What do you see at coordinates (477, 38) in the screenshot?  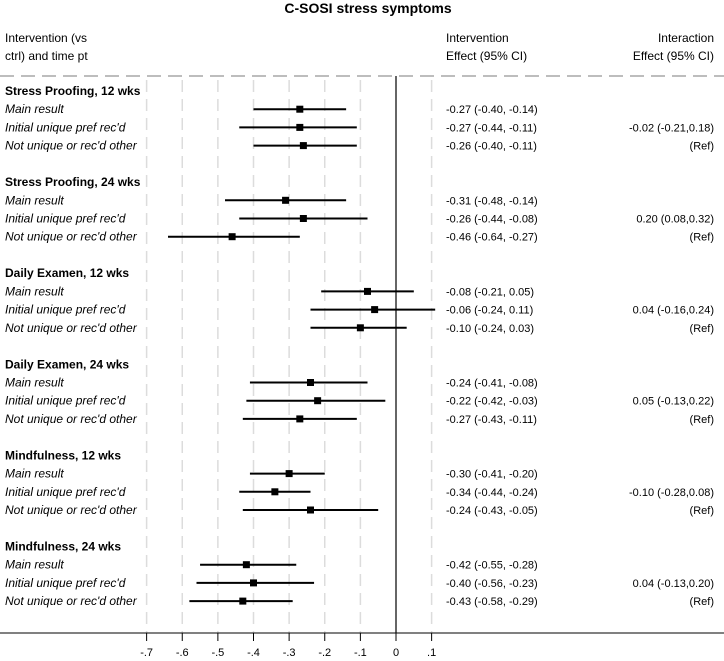 I see `header-mid-line1: Intervention` at bounding box center [477, 38].